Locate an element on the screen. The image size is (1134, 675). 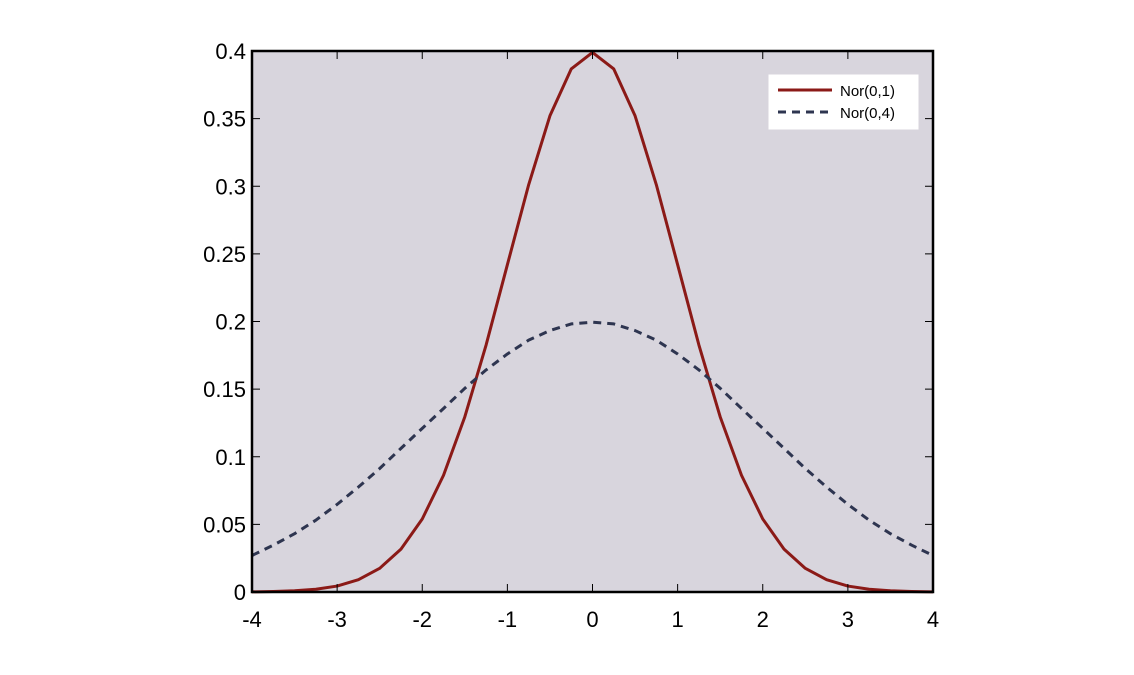
y-tick-label: 0.15 is located at coordinates (224, 389).